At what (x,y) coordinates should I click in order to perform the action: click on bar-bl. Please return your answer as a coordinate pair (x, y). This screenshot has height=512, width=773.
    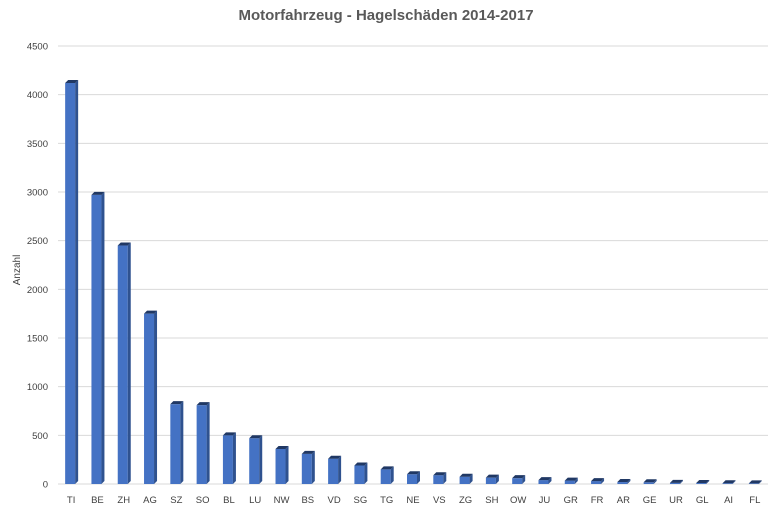
    Looking at the image, I should click on (229, 458).